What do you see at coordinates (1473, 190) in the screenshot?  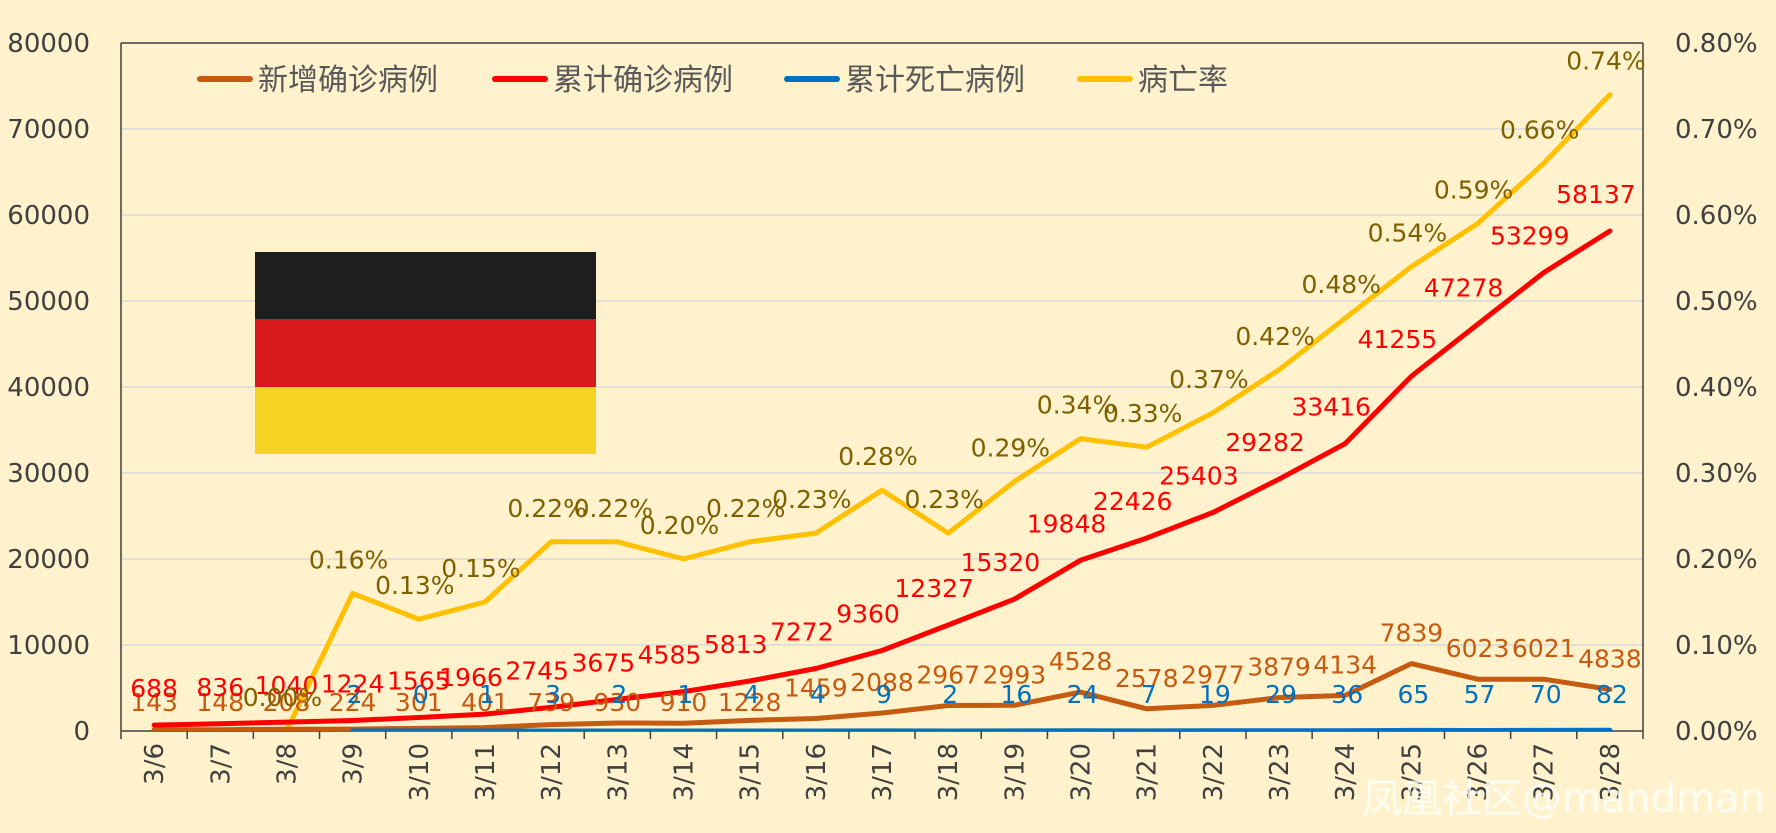 I see `data-label-series-3: 0.59%` at bounding box center [1473, 190].